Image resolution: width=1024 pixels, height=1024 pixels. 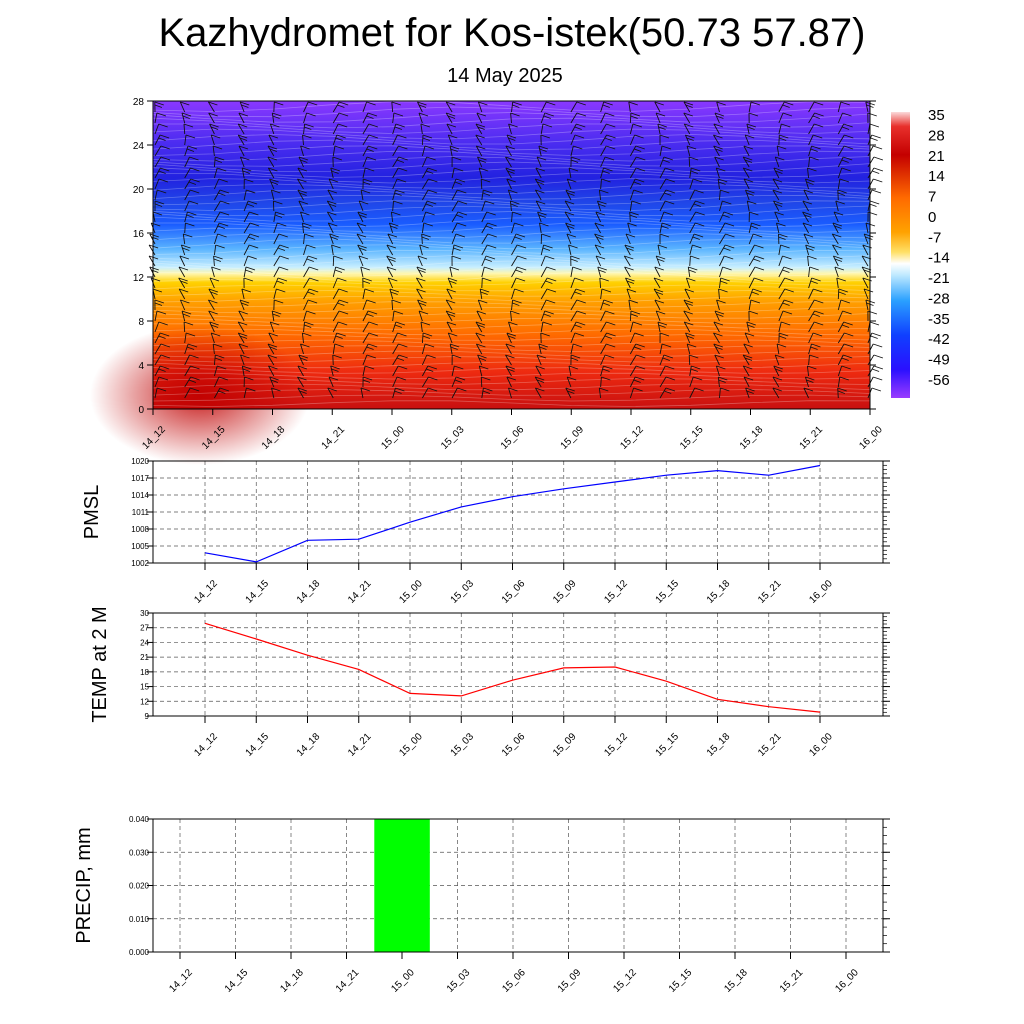 What do you see at coordinates (632, 438) in the screenshot?
I see `x-tick-label: 15_12` at bounding box center [632, 438].